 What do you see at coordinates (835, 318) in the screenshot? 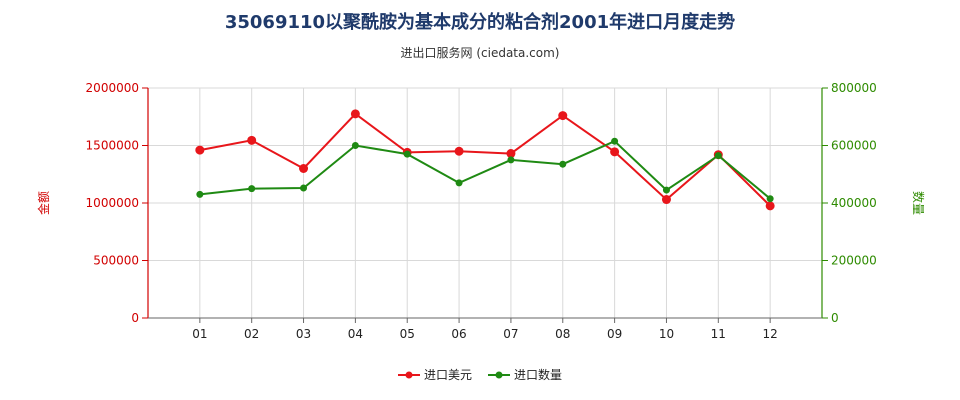
I see `y-right-tick-label: 0` at bounding box center [835, 318].